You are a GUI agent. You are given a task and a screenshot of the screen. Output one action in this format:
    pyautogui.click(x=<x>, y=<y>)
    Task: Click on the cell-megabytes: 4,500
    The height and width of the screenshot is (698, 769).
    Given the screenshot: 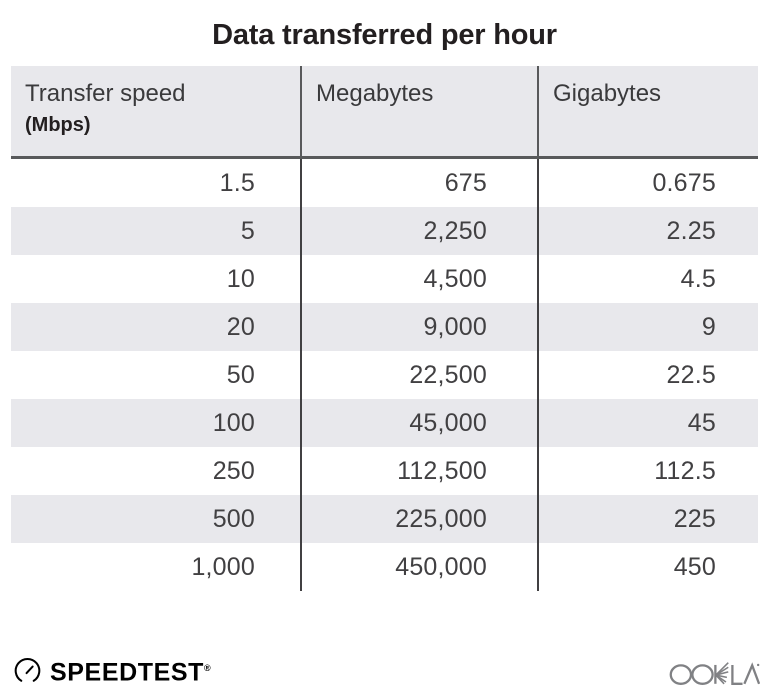 What is the action you would take?
    pyautogui.click(x=419, y=279)
    